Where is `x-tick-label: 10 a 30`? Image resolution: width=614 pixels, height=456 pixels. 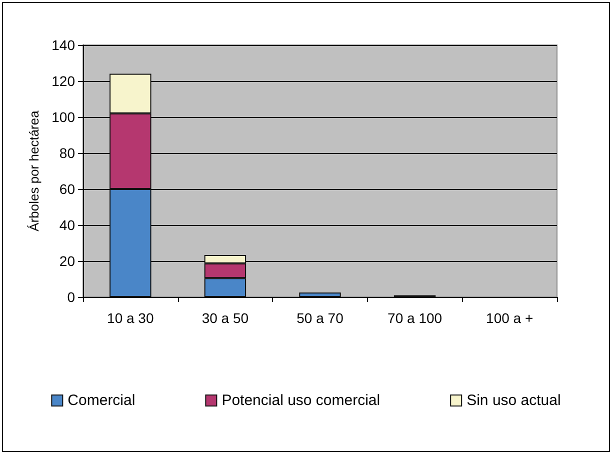 x-tick-label: 10 a 30 is located at coordinates (130, 318).